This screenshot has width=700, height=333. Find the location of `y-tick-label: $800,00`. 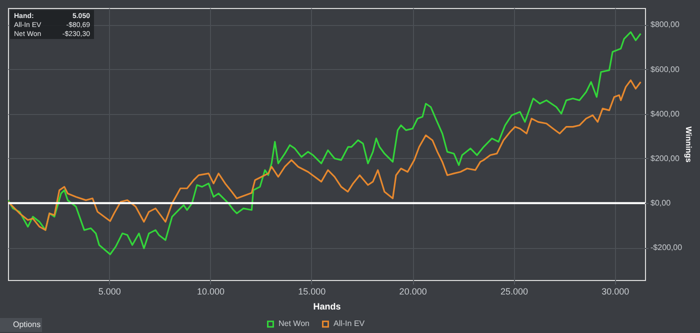

y-tick-label: $800,00 is located at coordinates (665, 25).